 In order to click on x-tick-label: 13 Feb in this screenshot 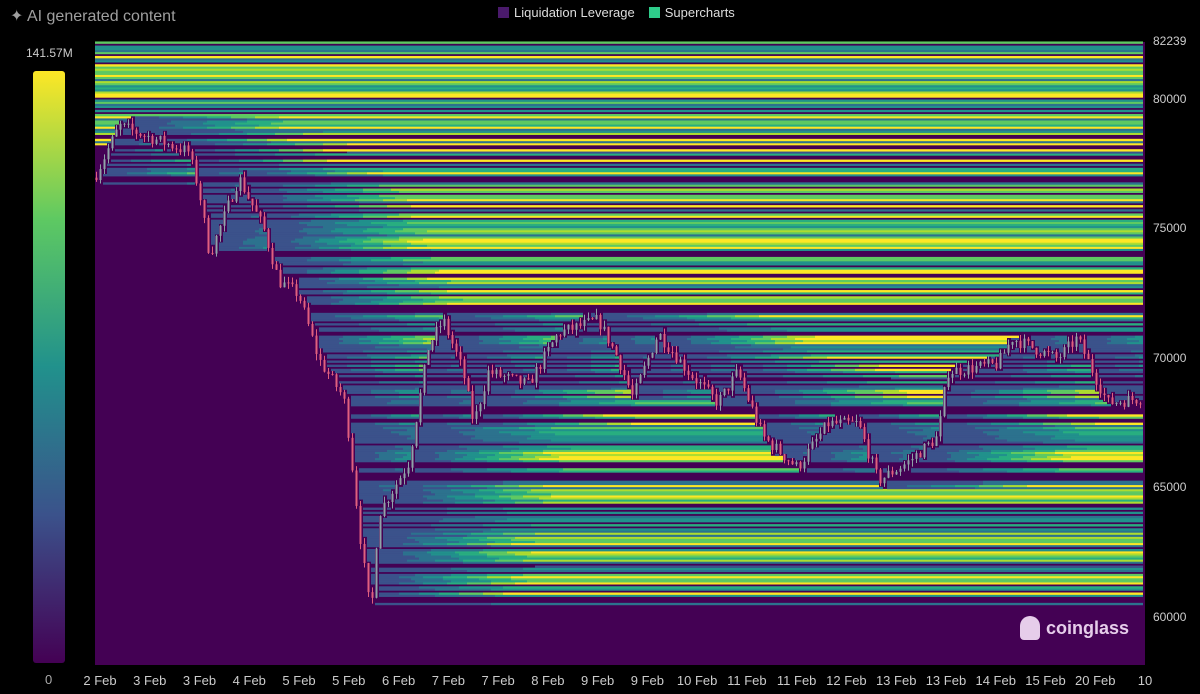, I will do `click(946, 680)`.